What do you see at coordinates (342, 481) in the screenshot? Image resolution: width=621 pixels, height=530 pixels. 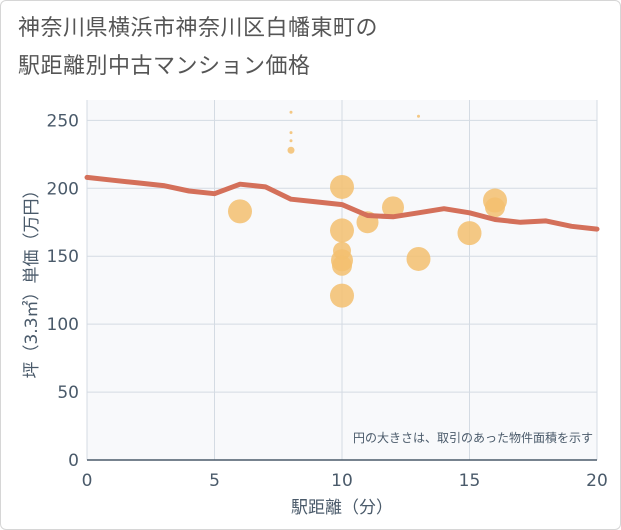 I see `x-tick-label: 10` at bounding box center [342, 481].